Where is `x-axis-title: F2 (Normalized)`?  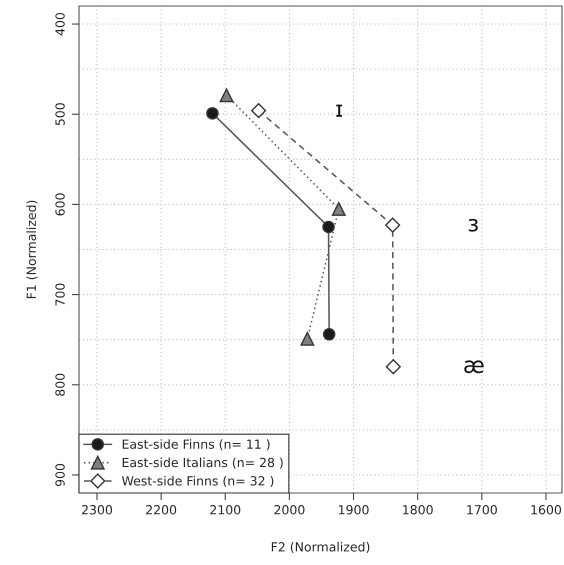
x-axis-title: F2 (Normalized) is located at coordinates (321, 548).